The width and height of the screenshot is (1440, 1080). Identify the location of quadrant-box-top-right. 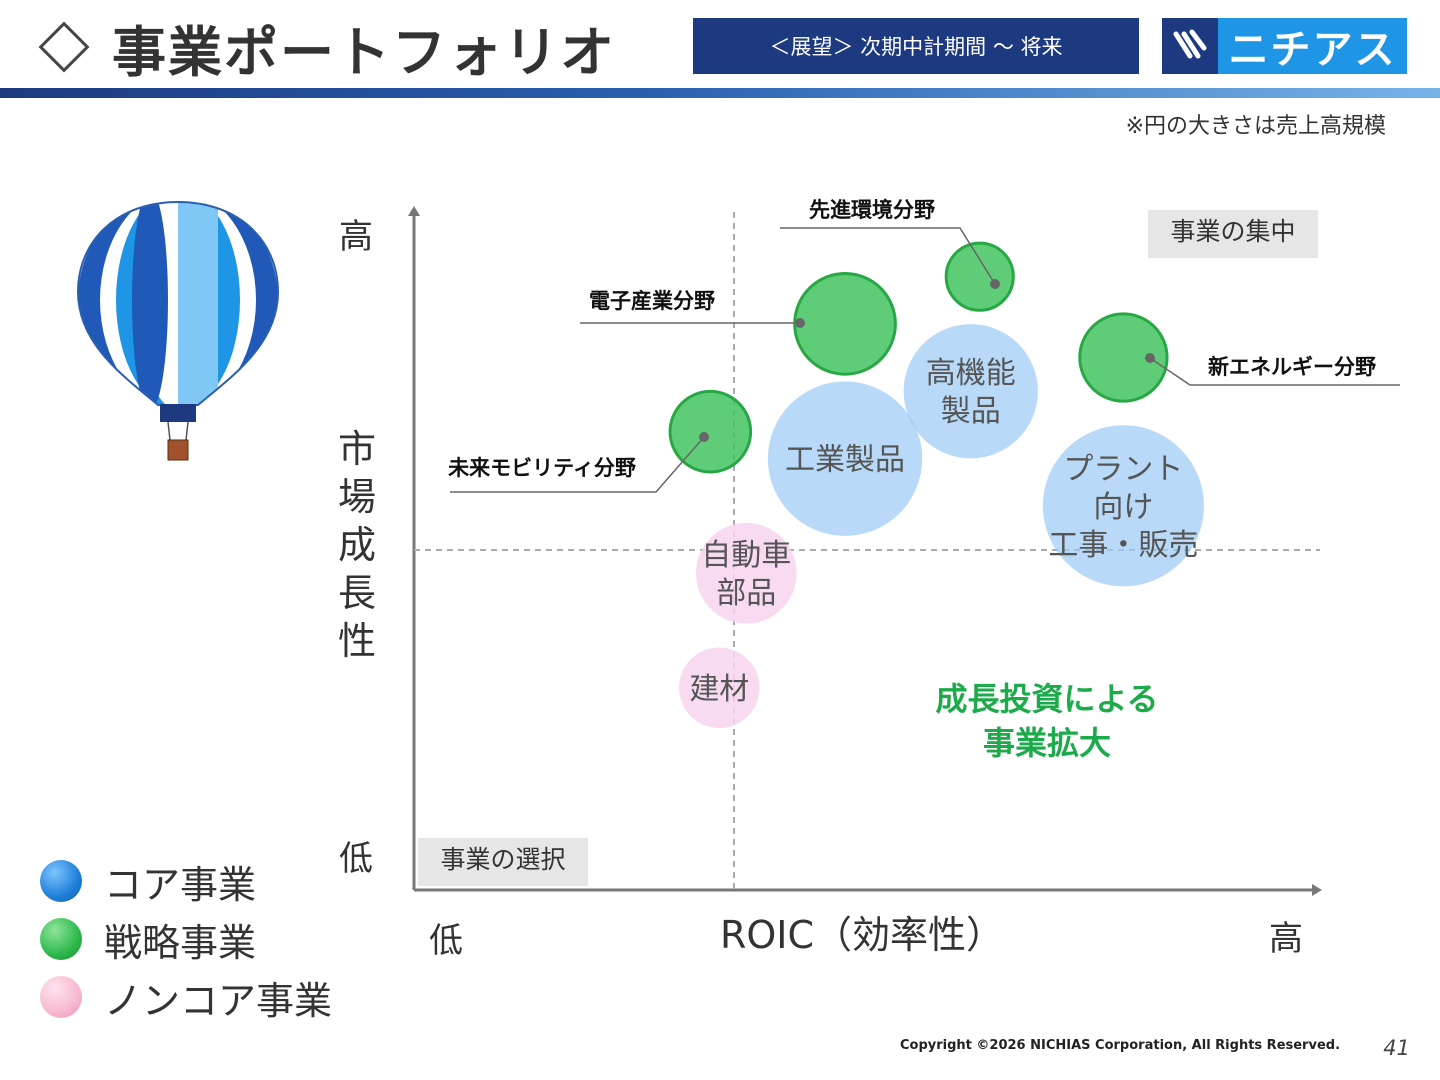
(1233, 234).